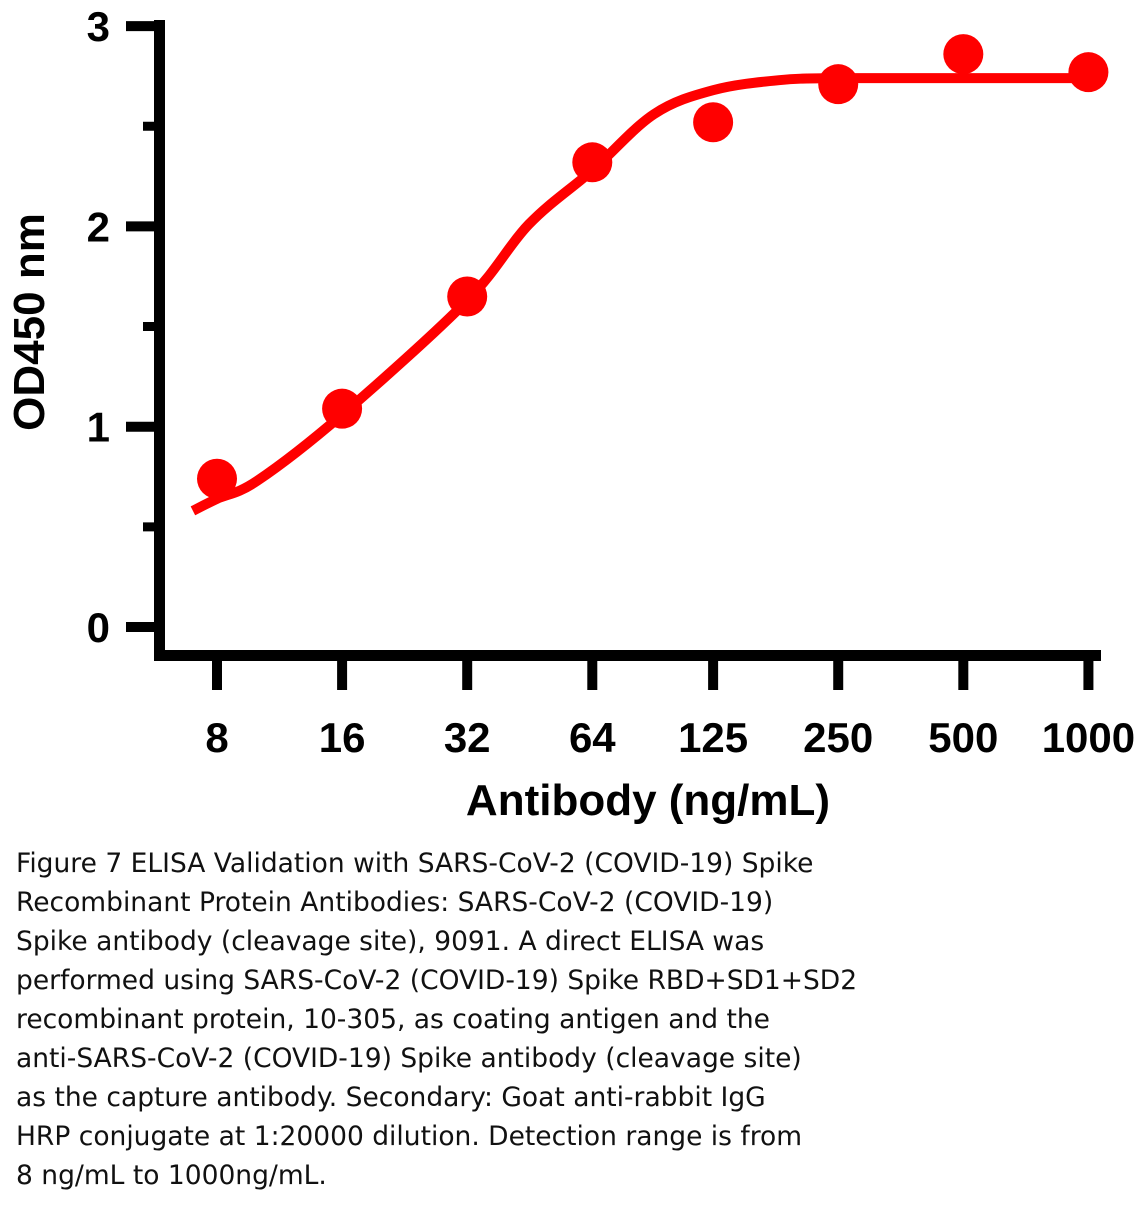 This screenshot has height=1206, width=1148. Describe the element at coordinates (467, 737) in the screenshot. I see `x-tick-label: 32` at that location.